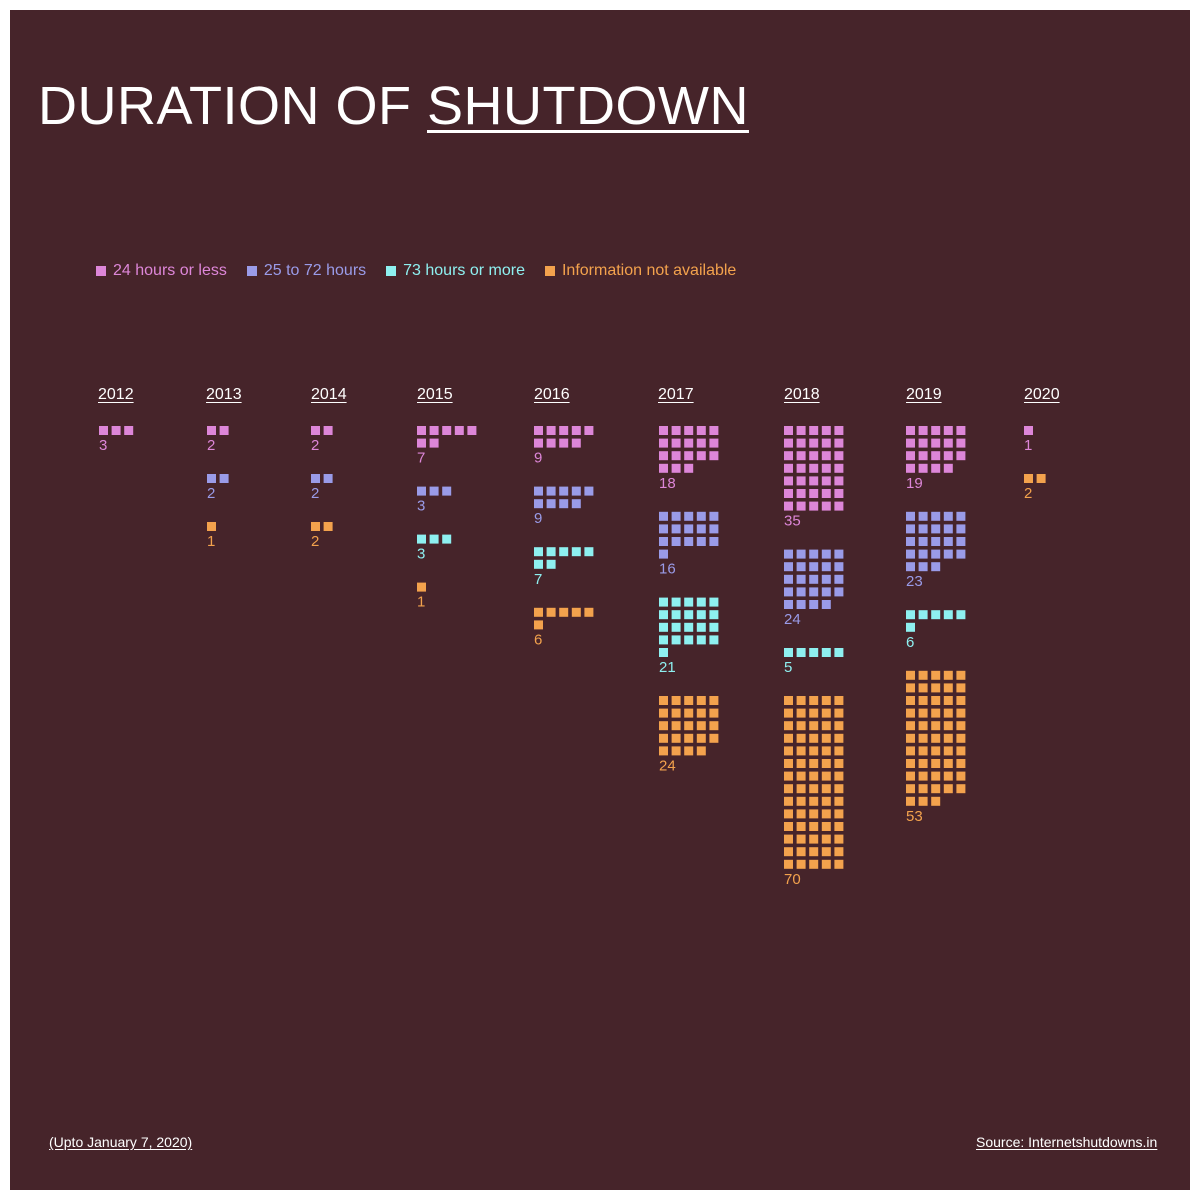 This screenshot has width=1200, height=1200. Describe the element at coordinates (101, 271) in the screenshot. I see `legend-swatch-24h` at that location.